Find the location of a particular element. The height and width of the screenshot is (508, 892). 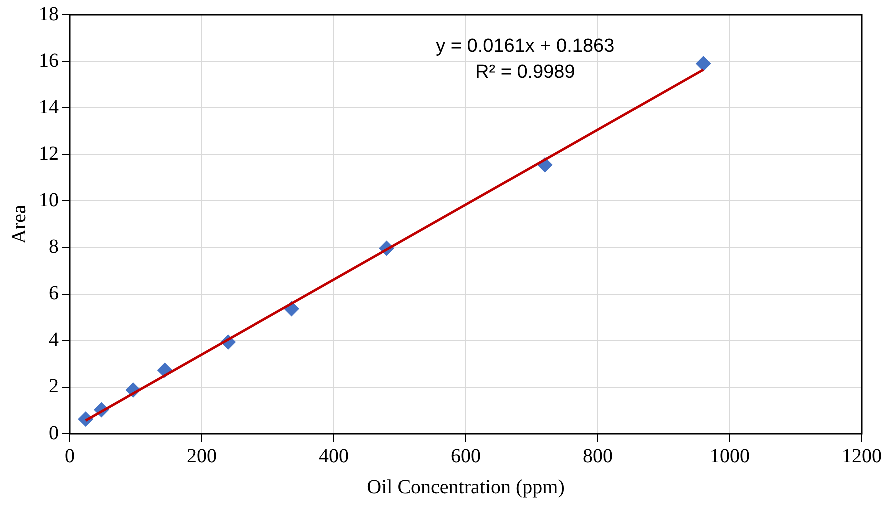

y-tick-label: 4 is located at coordinates (54, 340).